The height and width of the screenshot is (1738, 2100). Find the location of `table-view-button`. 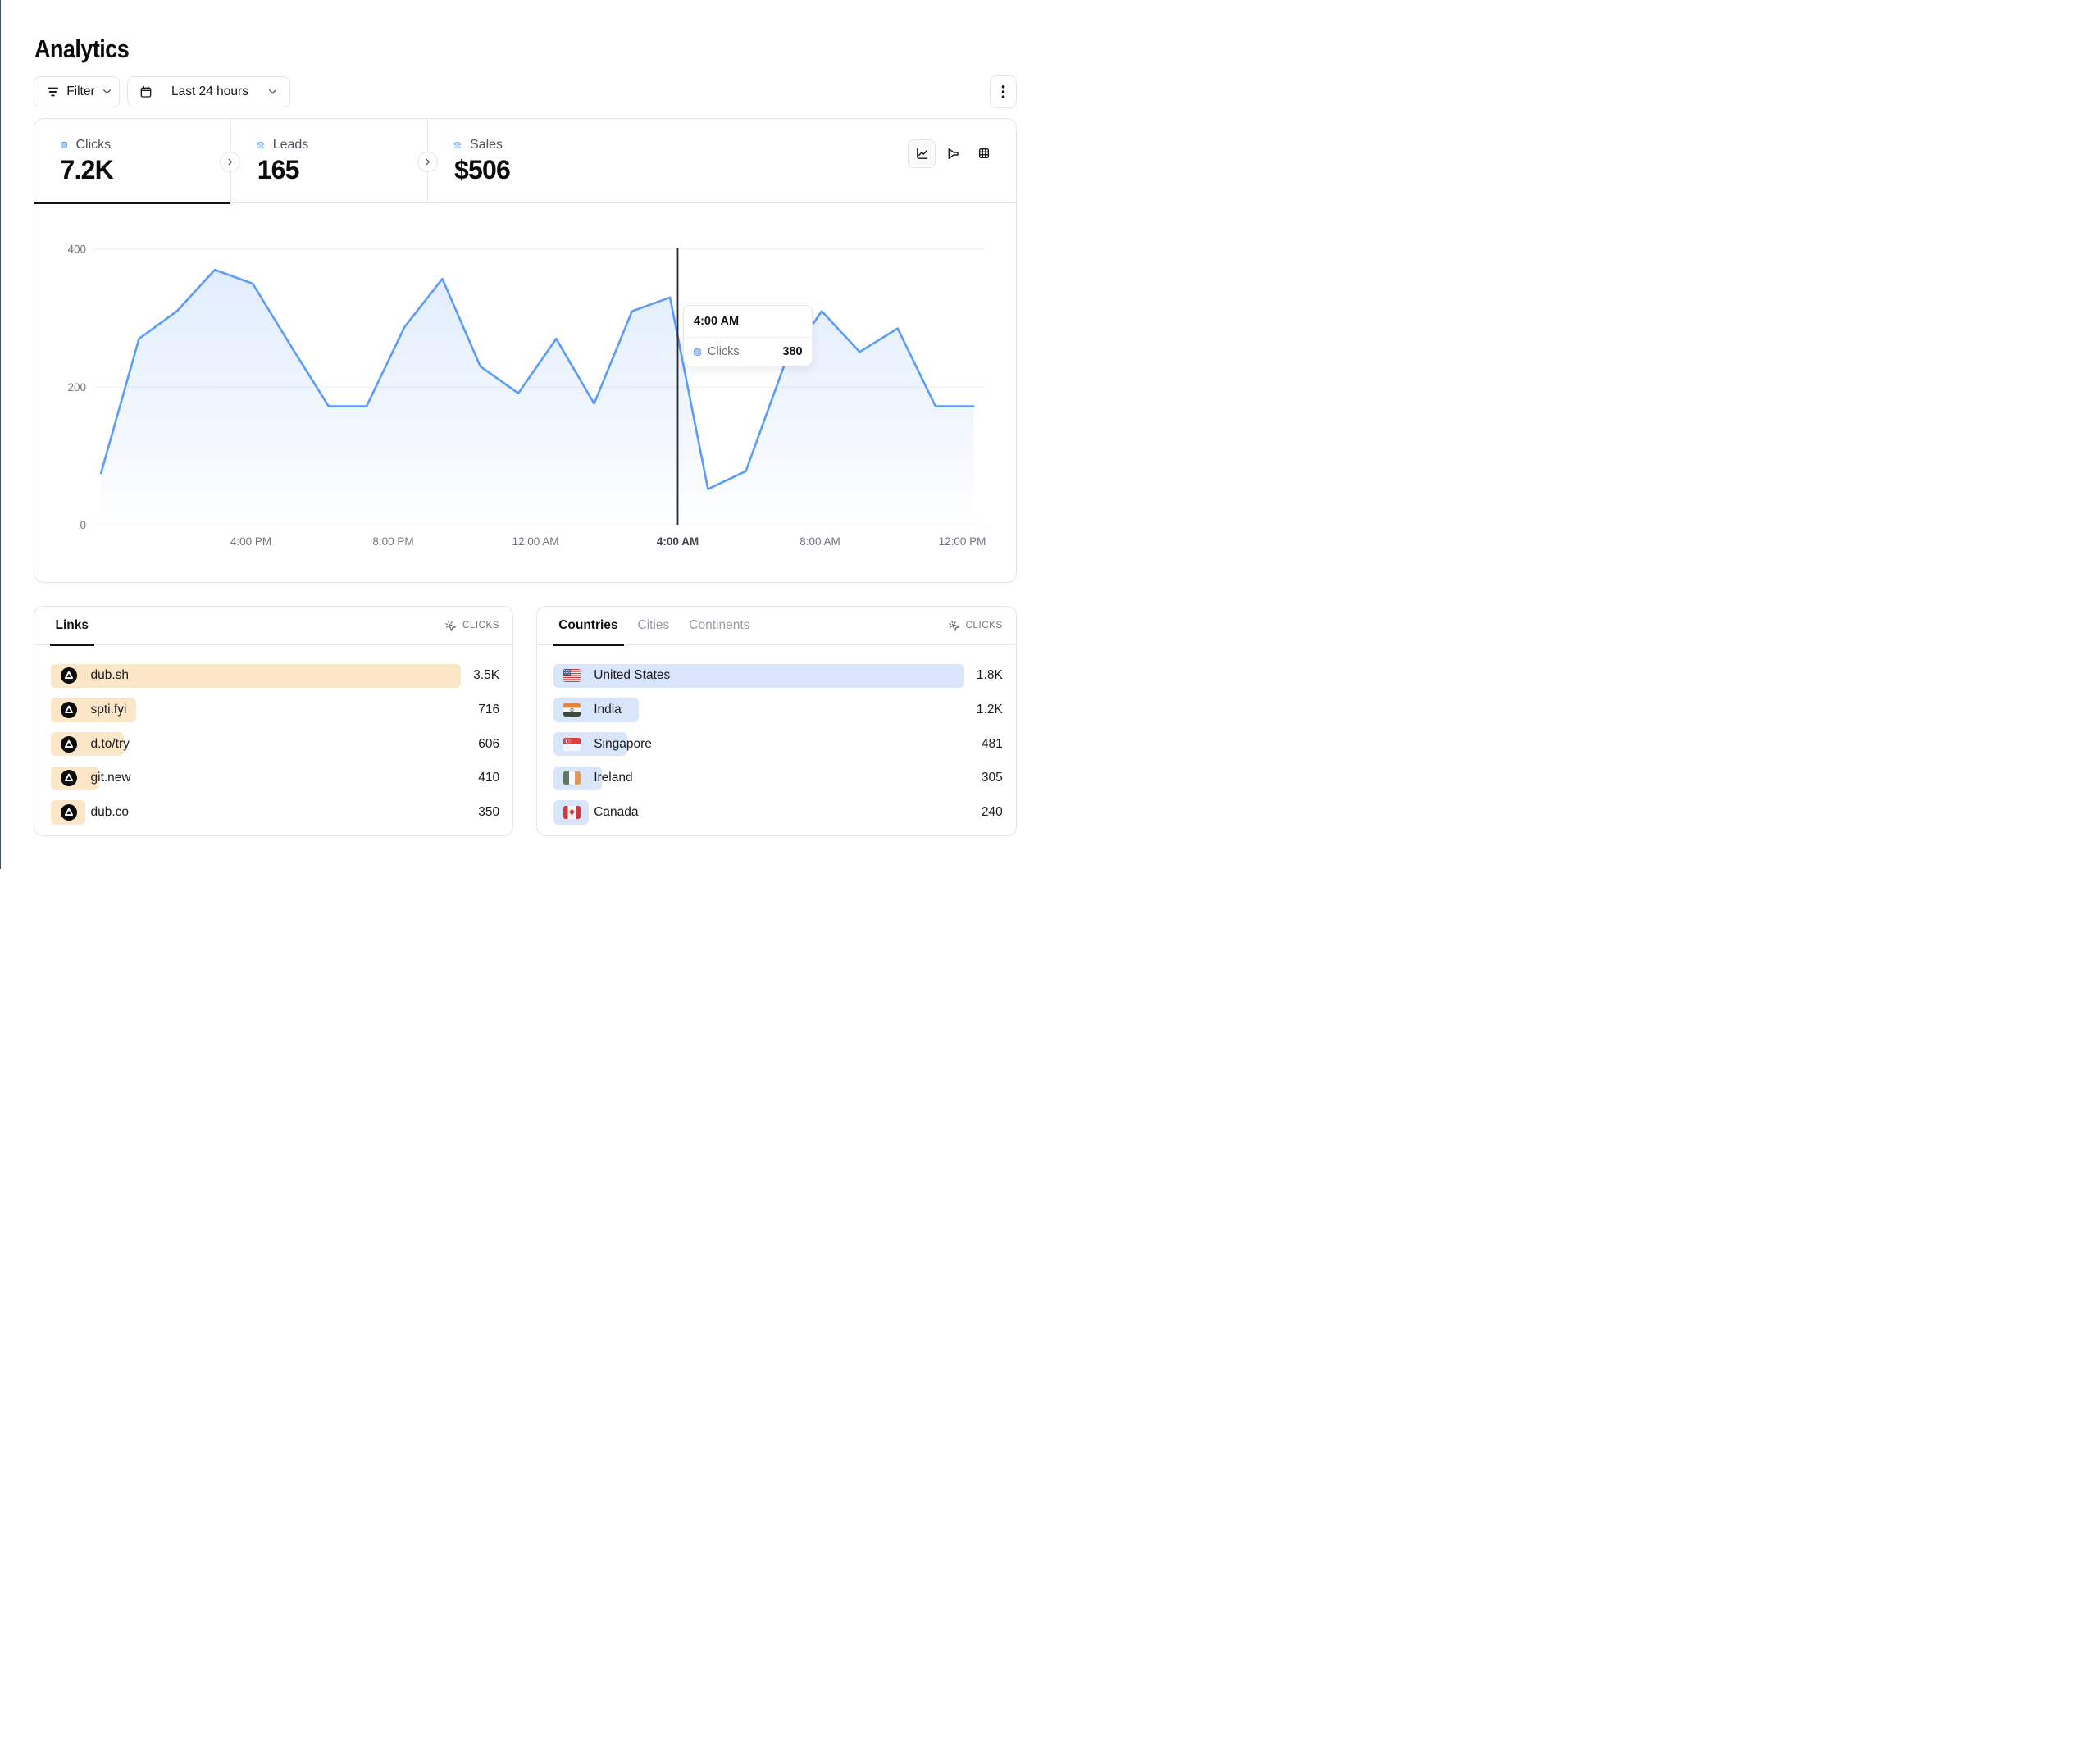

table-view-button is located at coordinates (984, 154).